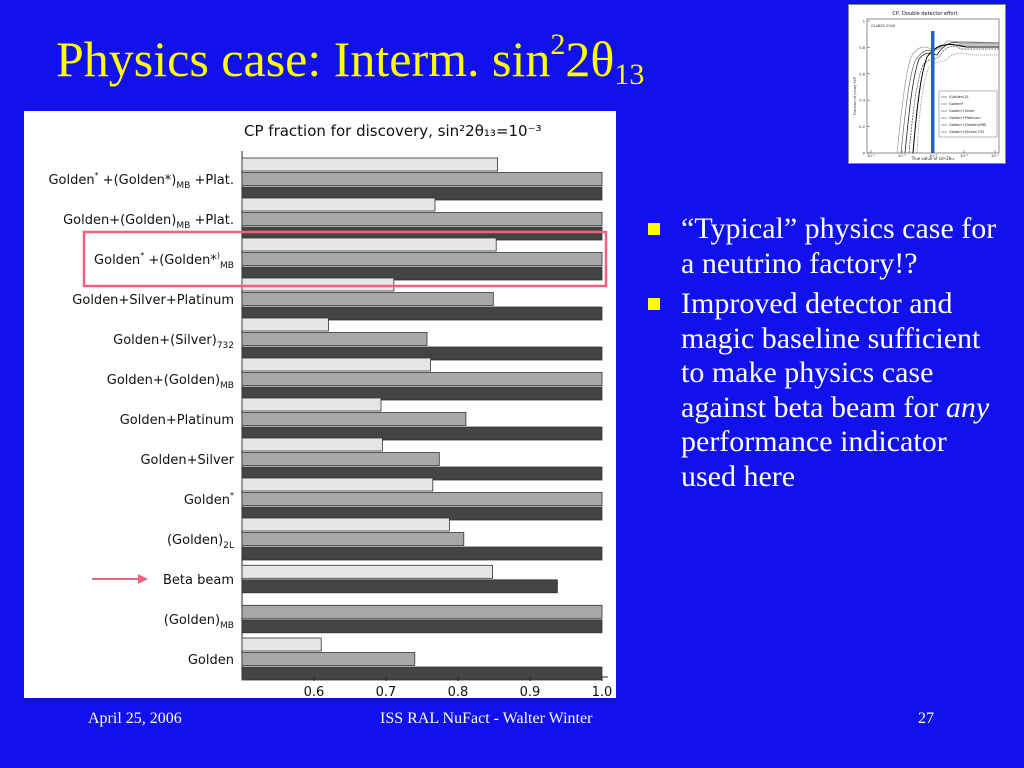  Describe the element at coordinates (135, 718) in the screenshot. I see `footer-date: April 25, 2006` at that location.